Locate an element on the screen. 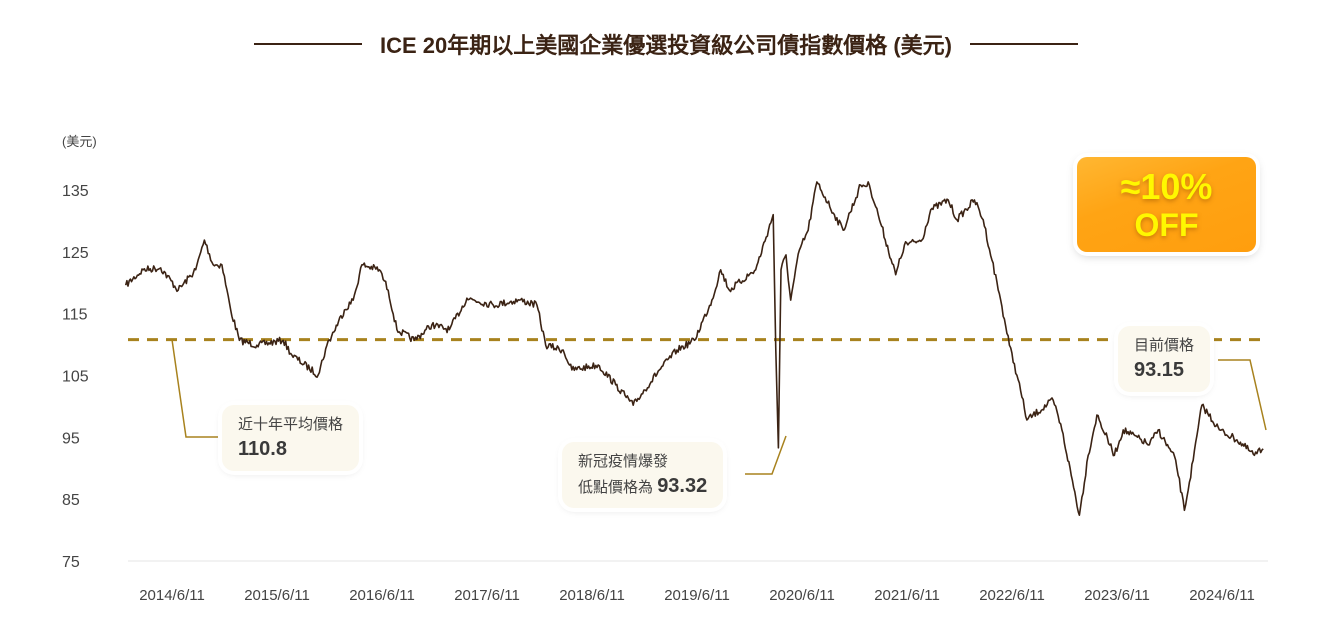  x-tick-label: 2020/6/11 is located at coordinates (802, 595).